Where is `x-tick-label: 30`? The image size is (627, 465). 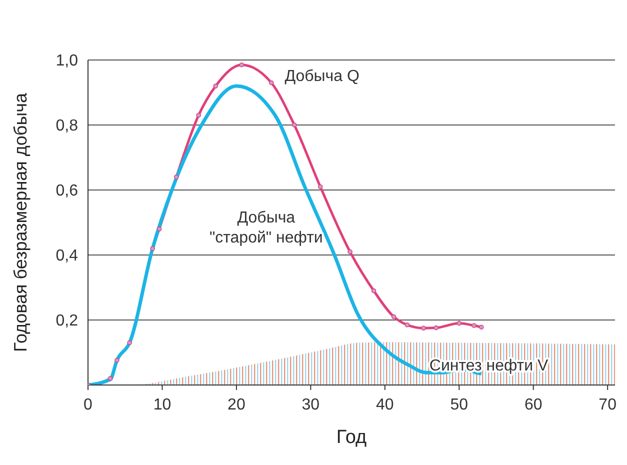
x-tick-label: 30 is located at coordinates (311, 405).